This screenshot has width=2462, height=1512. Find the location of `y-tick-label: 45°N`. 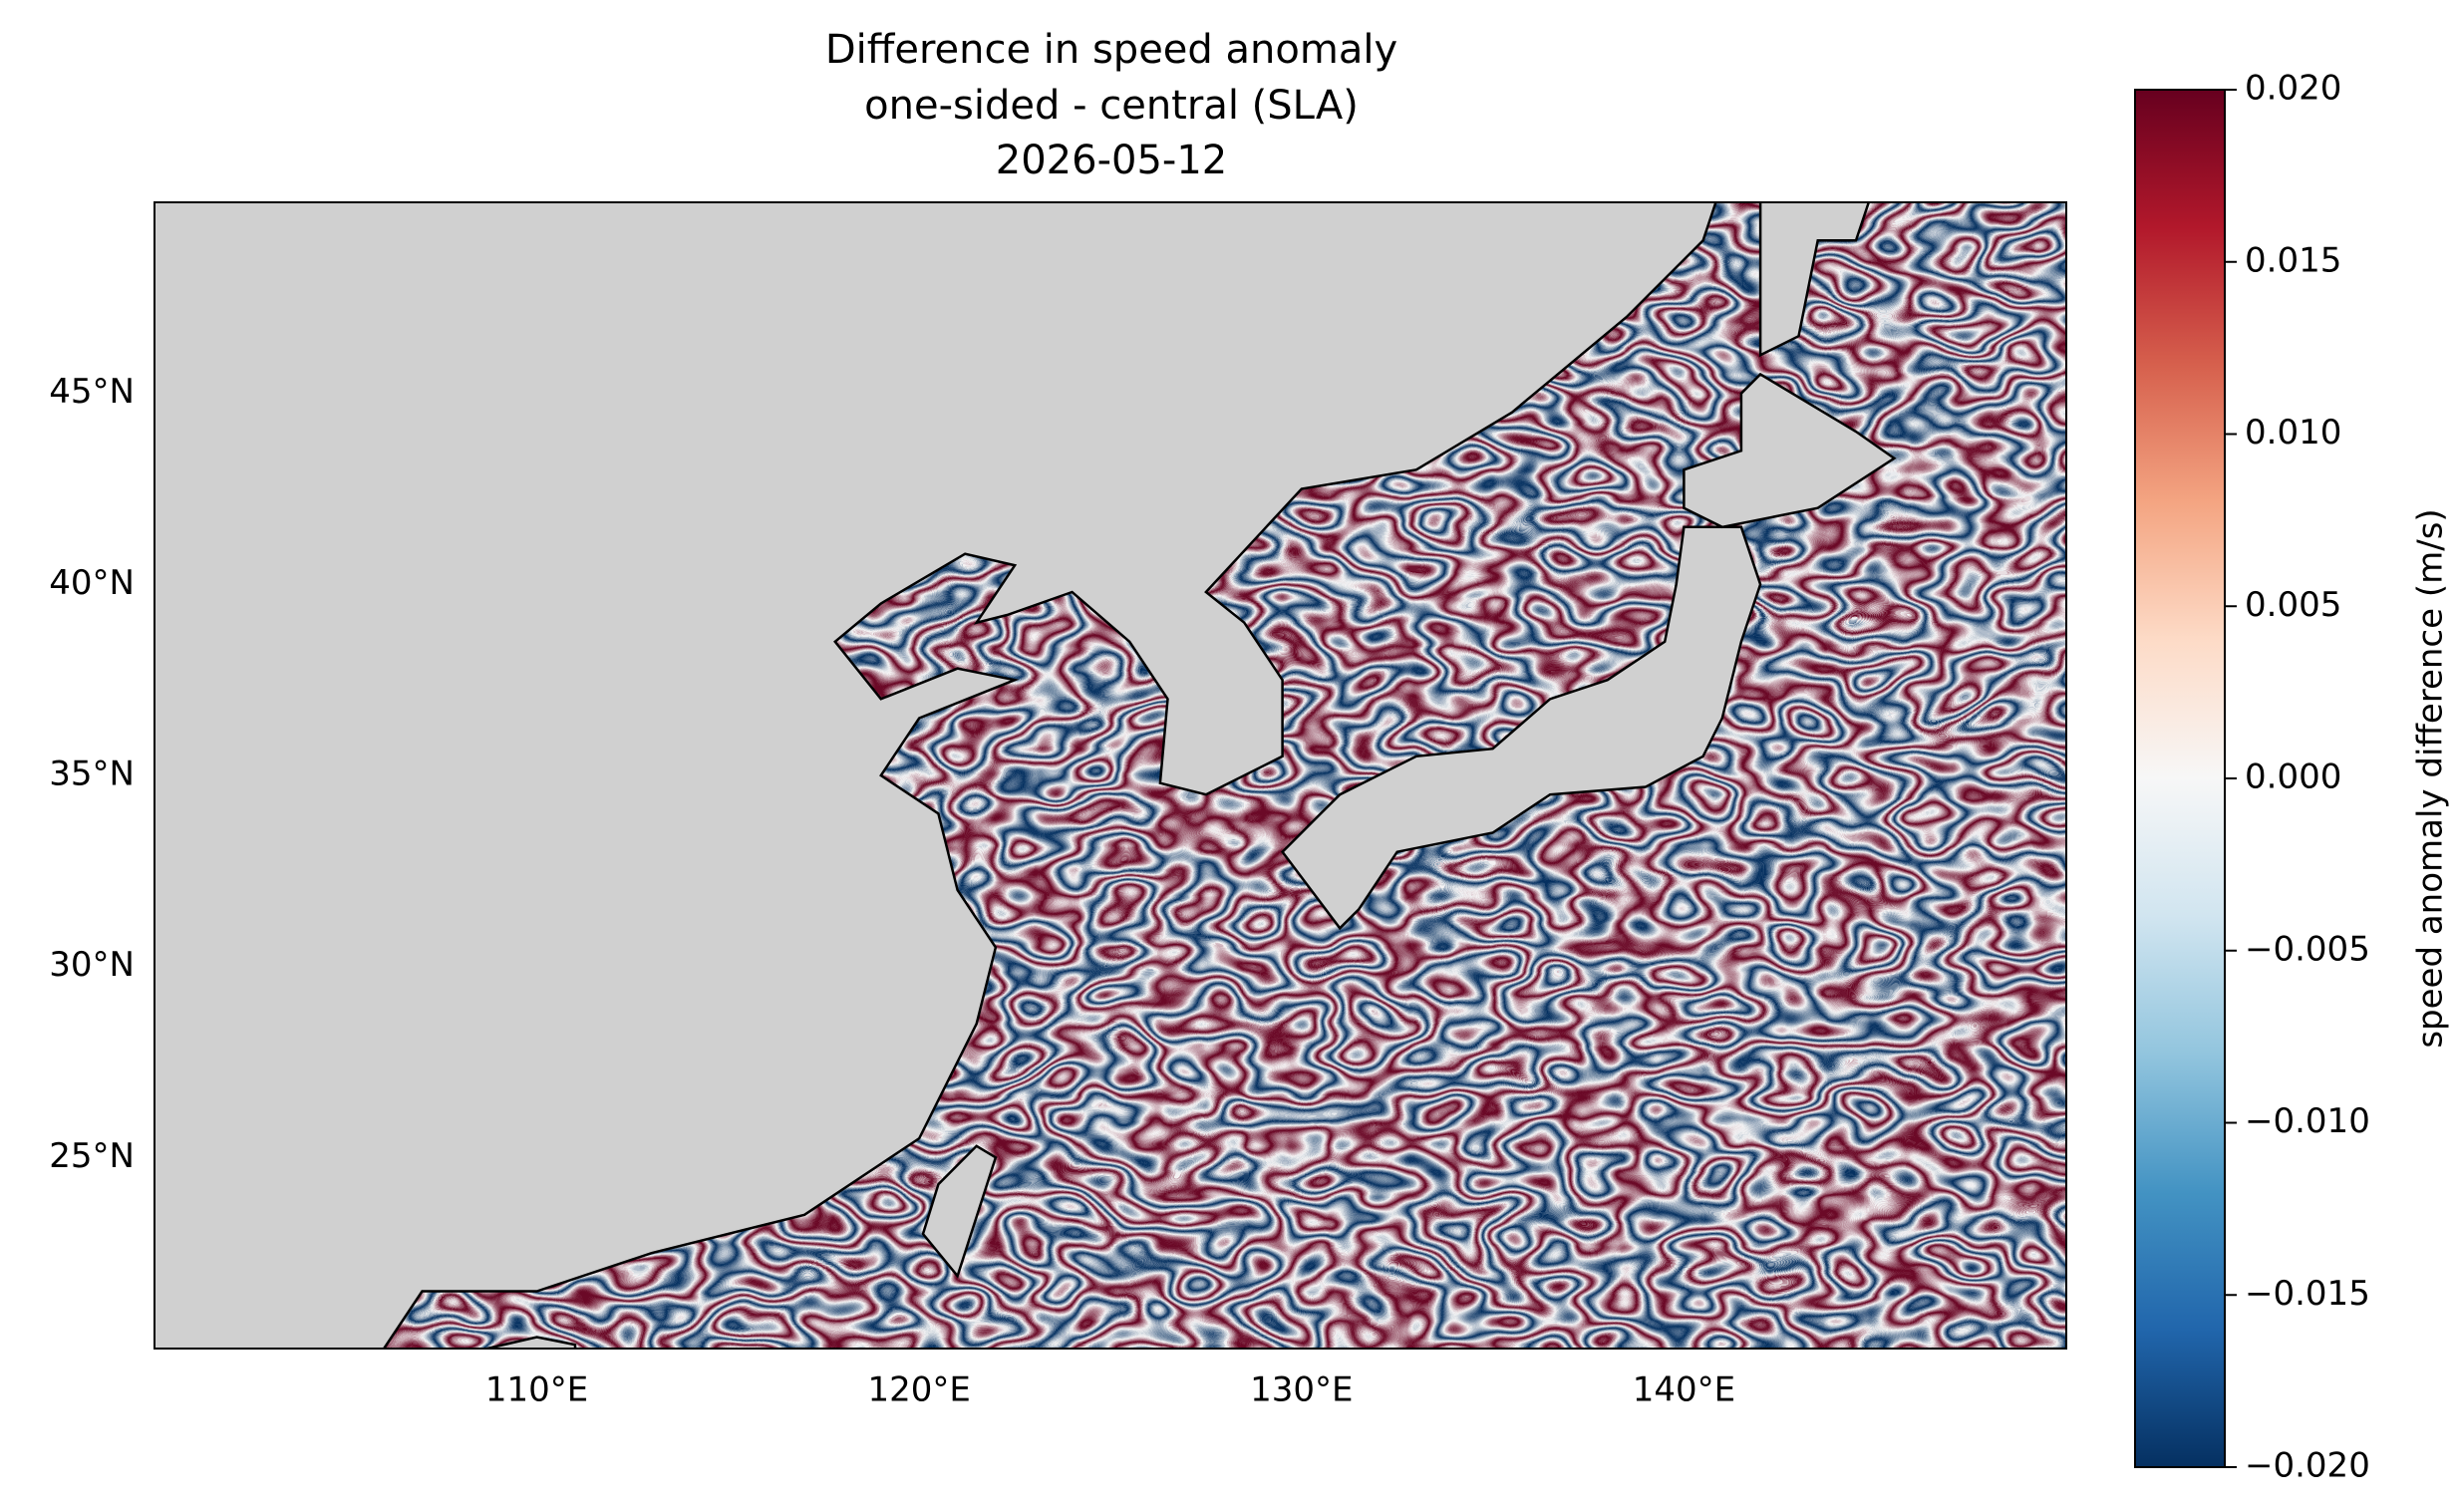

y-tick-label: 45°N is located at coordinates (92, 392).